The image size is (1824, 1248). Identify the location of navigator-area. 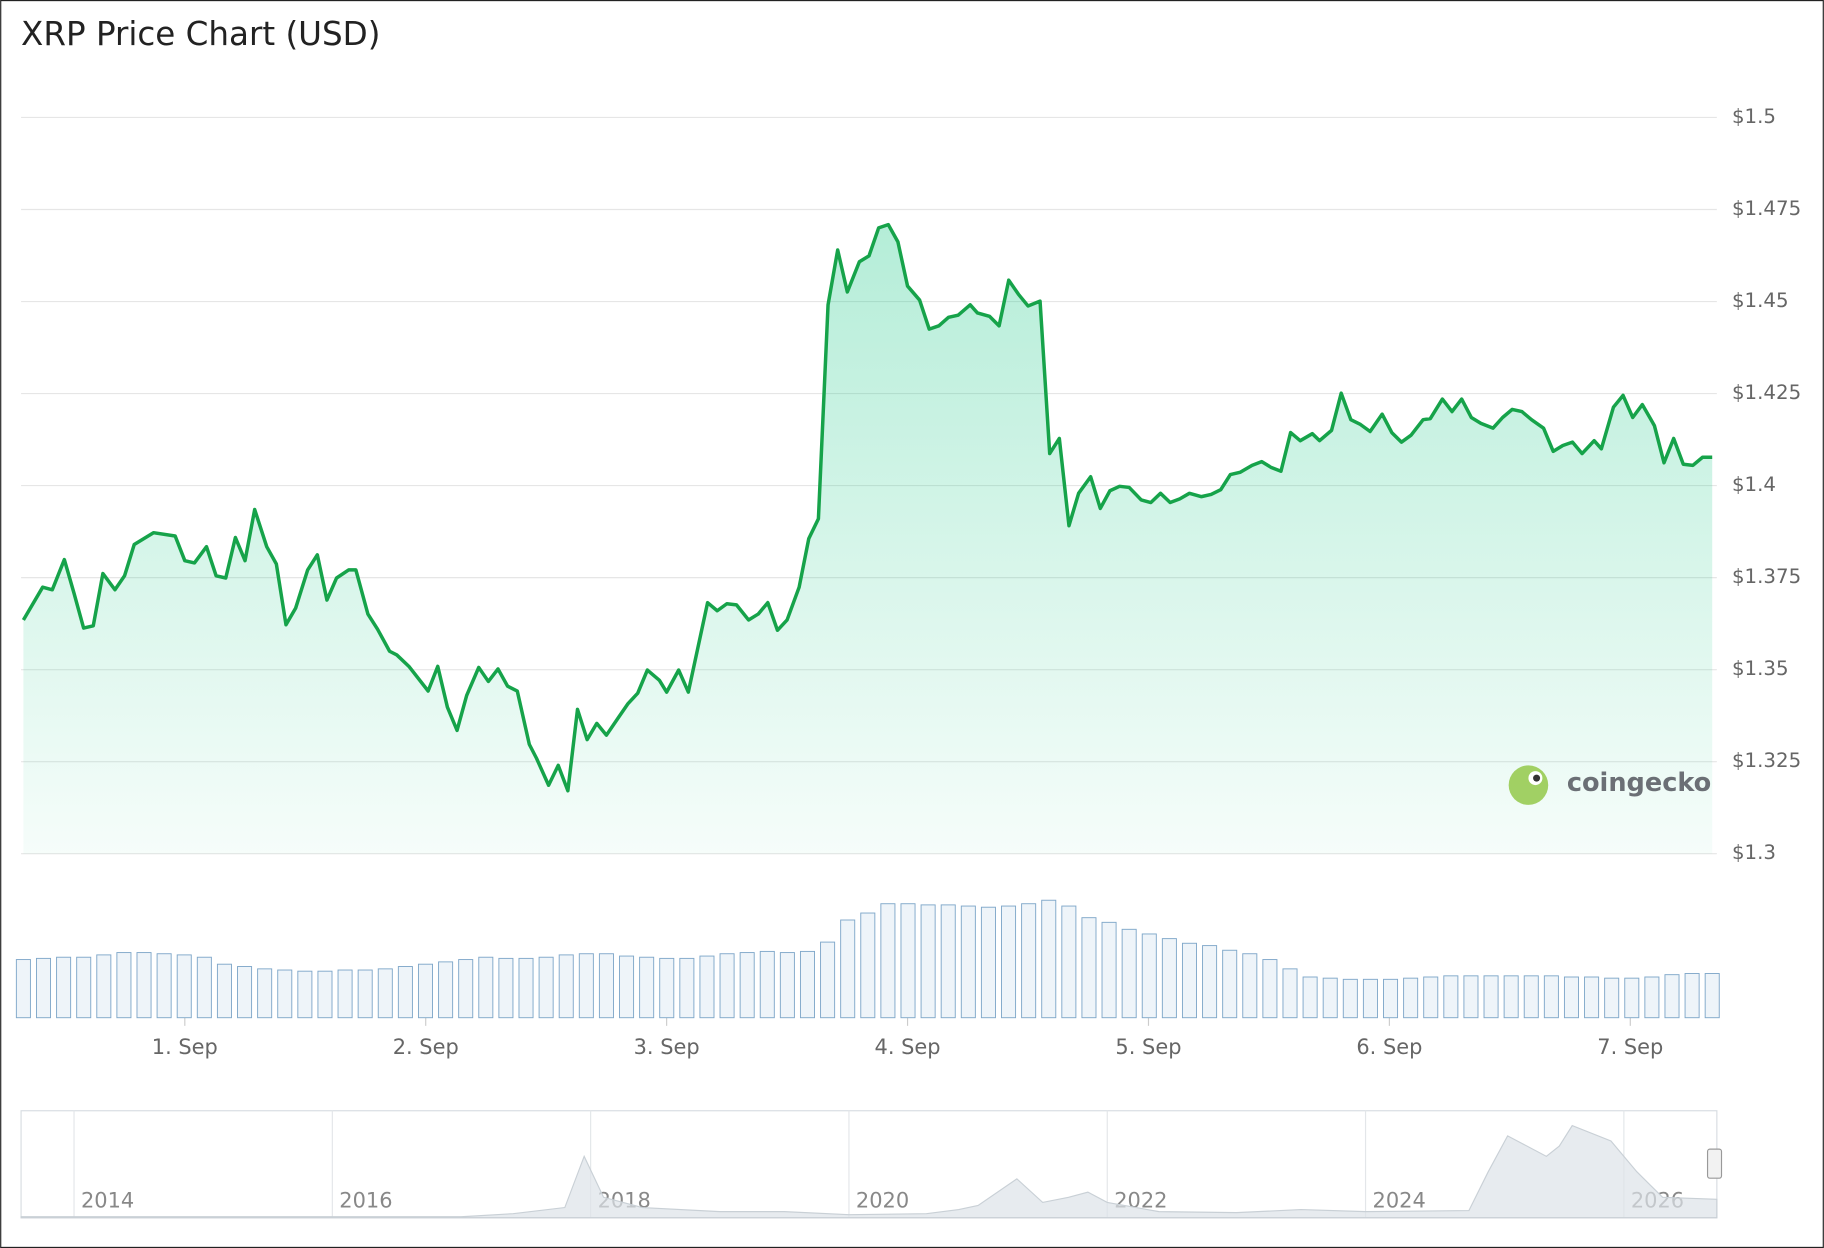
(869, 1171).